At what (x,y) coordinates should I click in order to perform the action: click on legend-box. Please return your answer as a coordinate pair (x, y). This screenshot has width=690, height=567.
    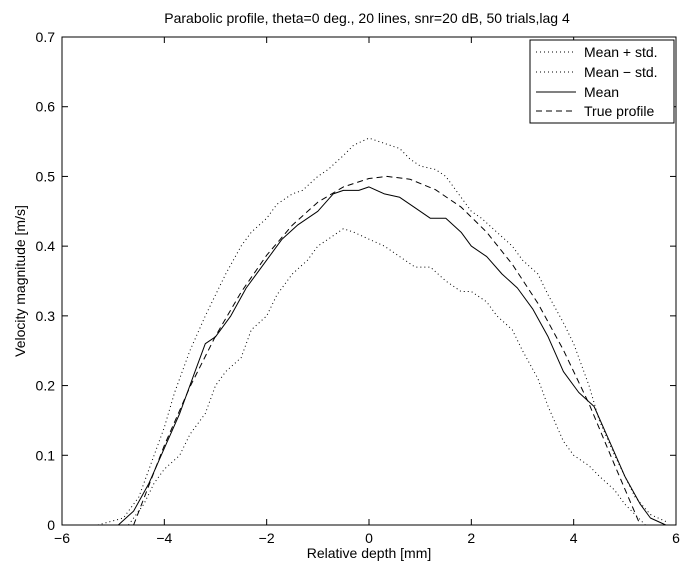
    Looking at the image, I should click on (602, 81).